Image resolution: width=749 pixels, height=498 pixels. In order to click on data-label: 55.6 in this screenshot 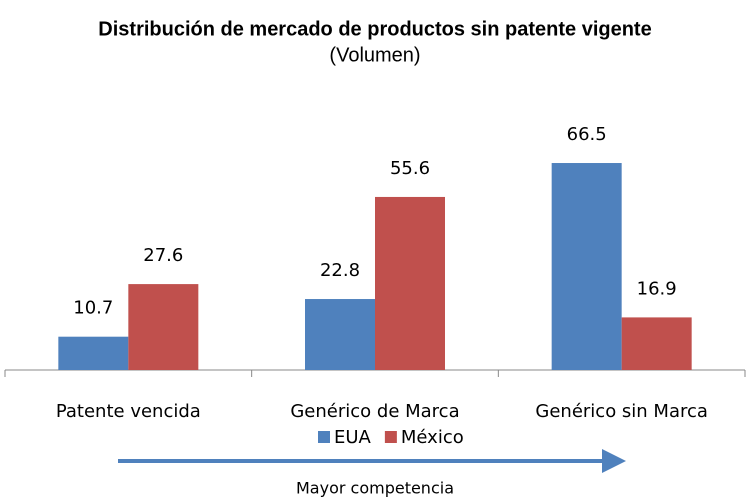, I will do `click(410, 168)`.